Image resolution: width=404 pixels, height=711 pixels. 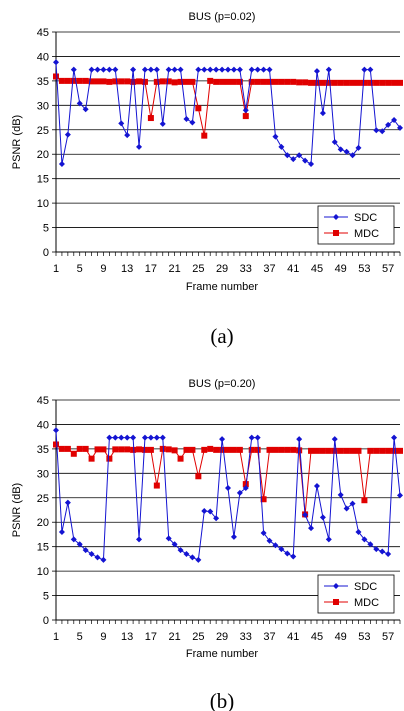 I want to click on y-tick-label: 15, so click(x=43, y=548).